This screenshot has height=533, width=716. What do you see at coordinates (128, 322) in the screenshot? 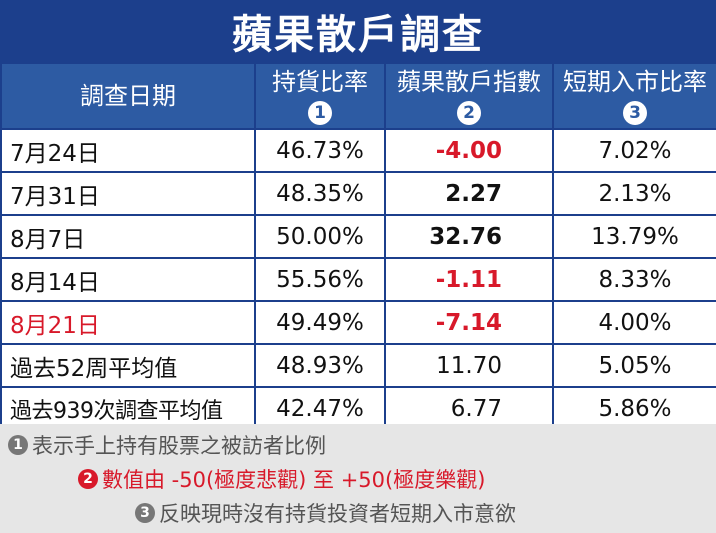
I see `row-date: 8月21日` at bounding box center [128, 322].